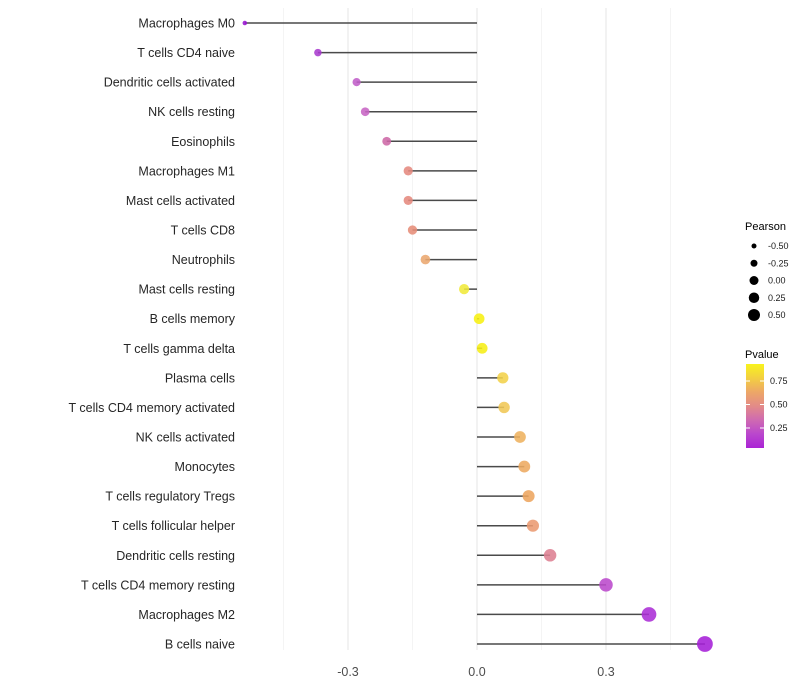 Image resolution: width=800 pixels, height=700 pixels. What do you see at coordinates (348, 672) in the screenshot?
I see `x-axis-tick-label: -0.3` at bounding box center [348, 672].